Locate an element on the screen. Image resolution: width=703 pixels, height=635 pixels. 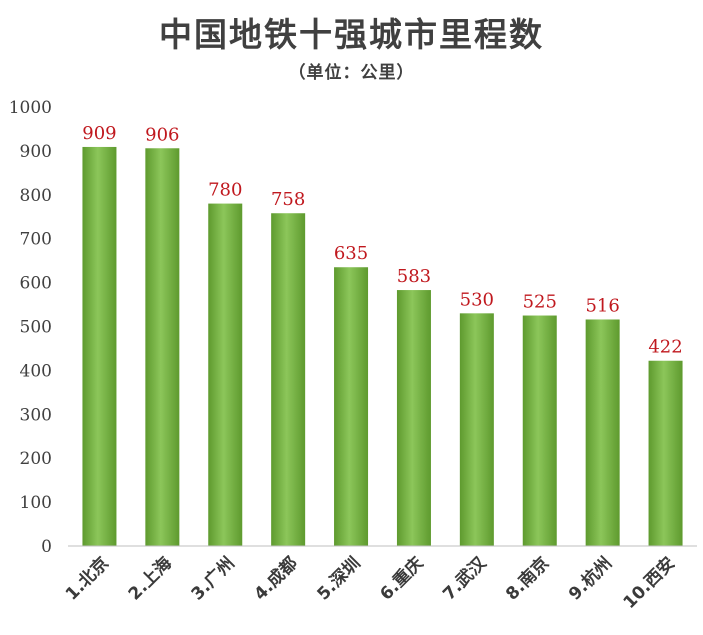
y-tick-label: 300 is located at coordinates (36, 415).